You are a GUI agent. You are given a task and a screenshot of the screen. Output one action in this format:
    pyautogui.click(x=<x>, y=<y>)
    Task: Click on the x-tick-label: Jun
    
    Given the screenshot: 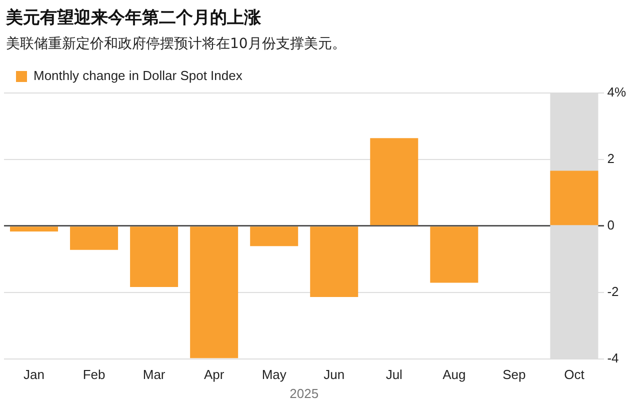 What is the action you would take?
    pyautogui.click(x=334, y=374)
    